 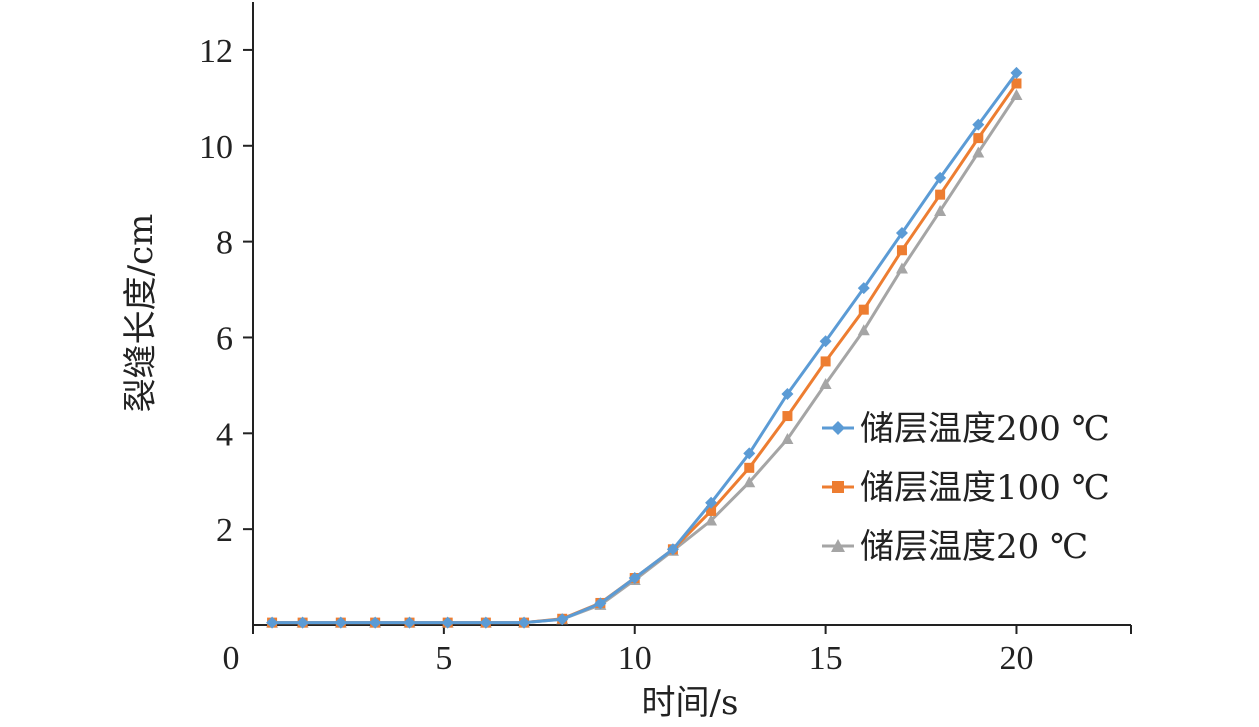 I want to click on x-tick-label: 15, so click(x=826, y=658).